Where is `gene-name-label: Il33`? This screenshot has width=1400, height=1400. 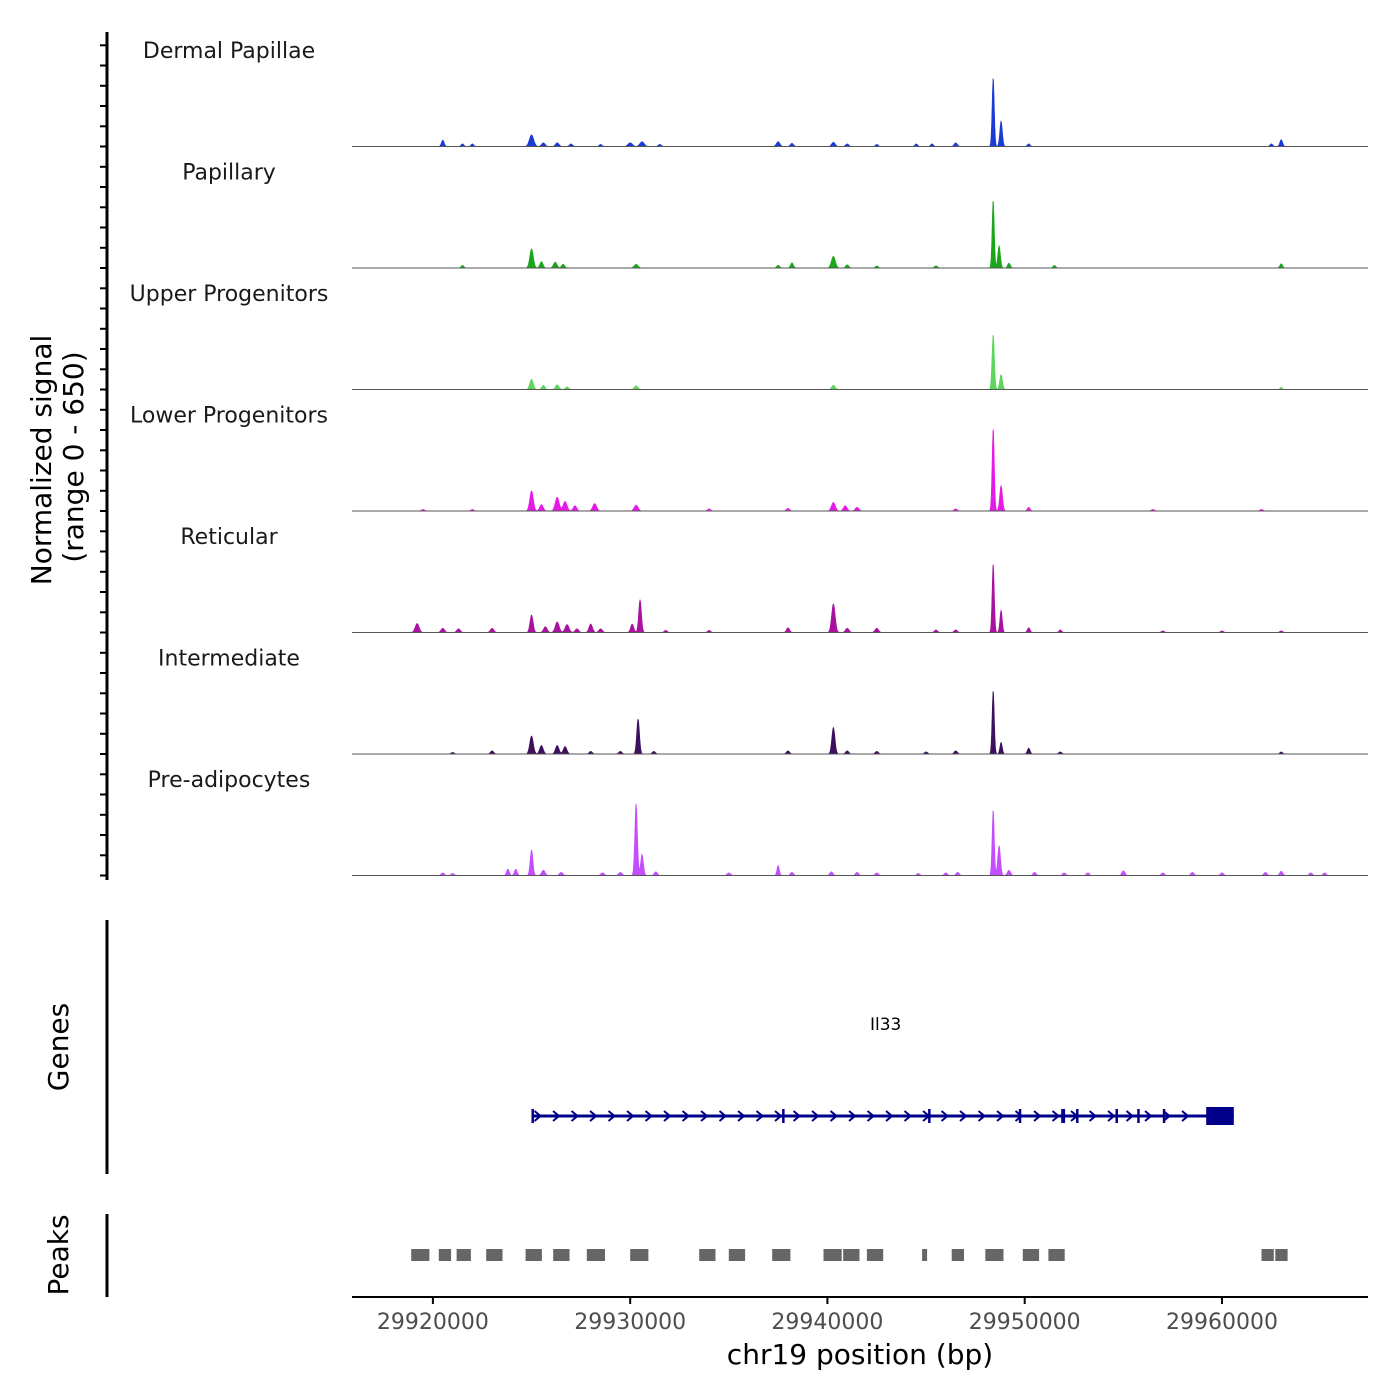
gene-name-label: Il33 is located at coordinates (885, 1025).